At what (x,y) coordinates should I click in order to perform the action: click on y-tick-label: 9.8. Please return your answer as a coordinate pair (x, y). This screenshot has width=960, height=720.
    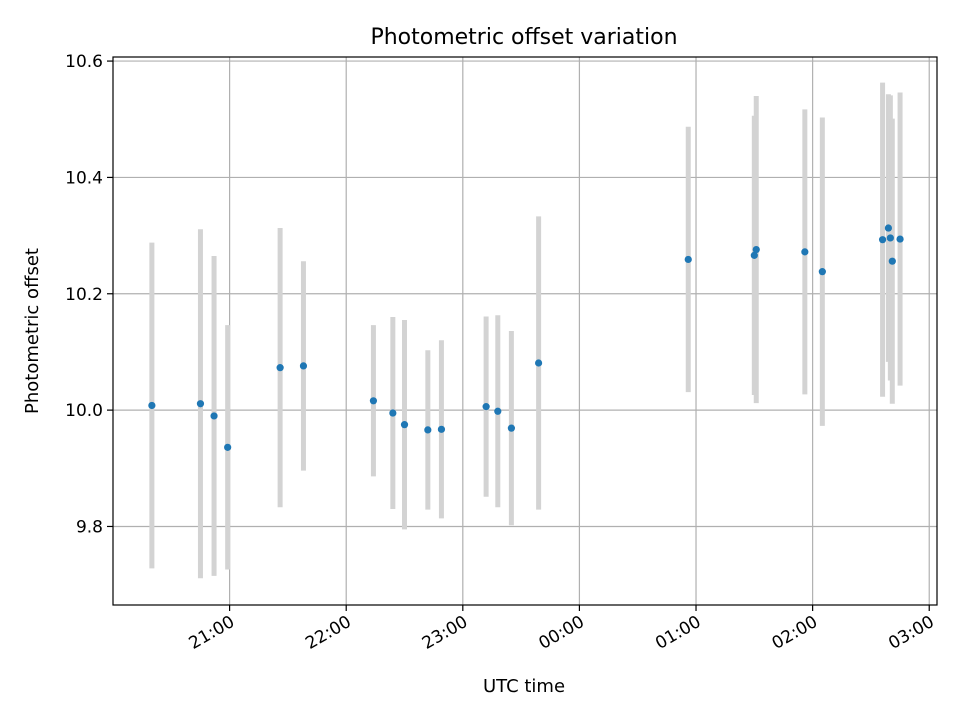
    Looking at the image, I should click on (89, 527).